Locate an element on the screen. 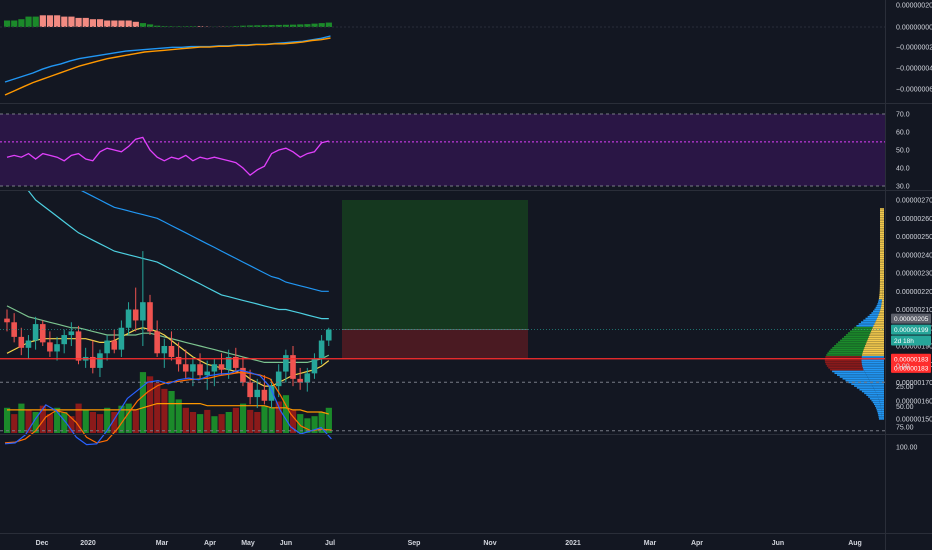 The height and width of the screenshot is (550, 932). time-axis-label: 2020 is located at coordinates (88, 543).